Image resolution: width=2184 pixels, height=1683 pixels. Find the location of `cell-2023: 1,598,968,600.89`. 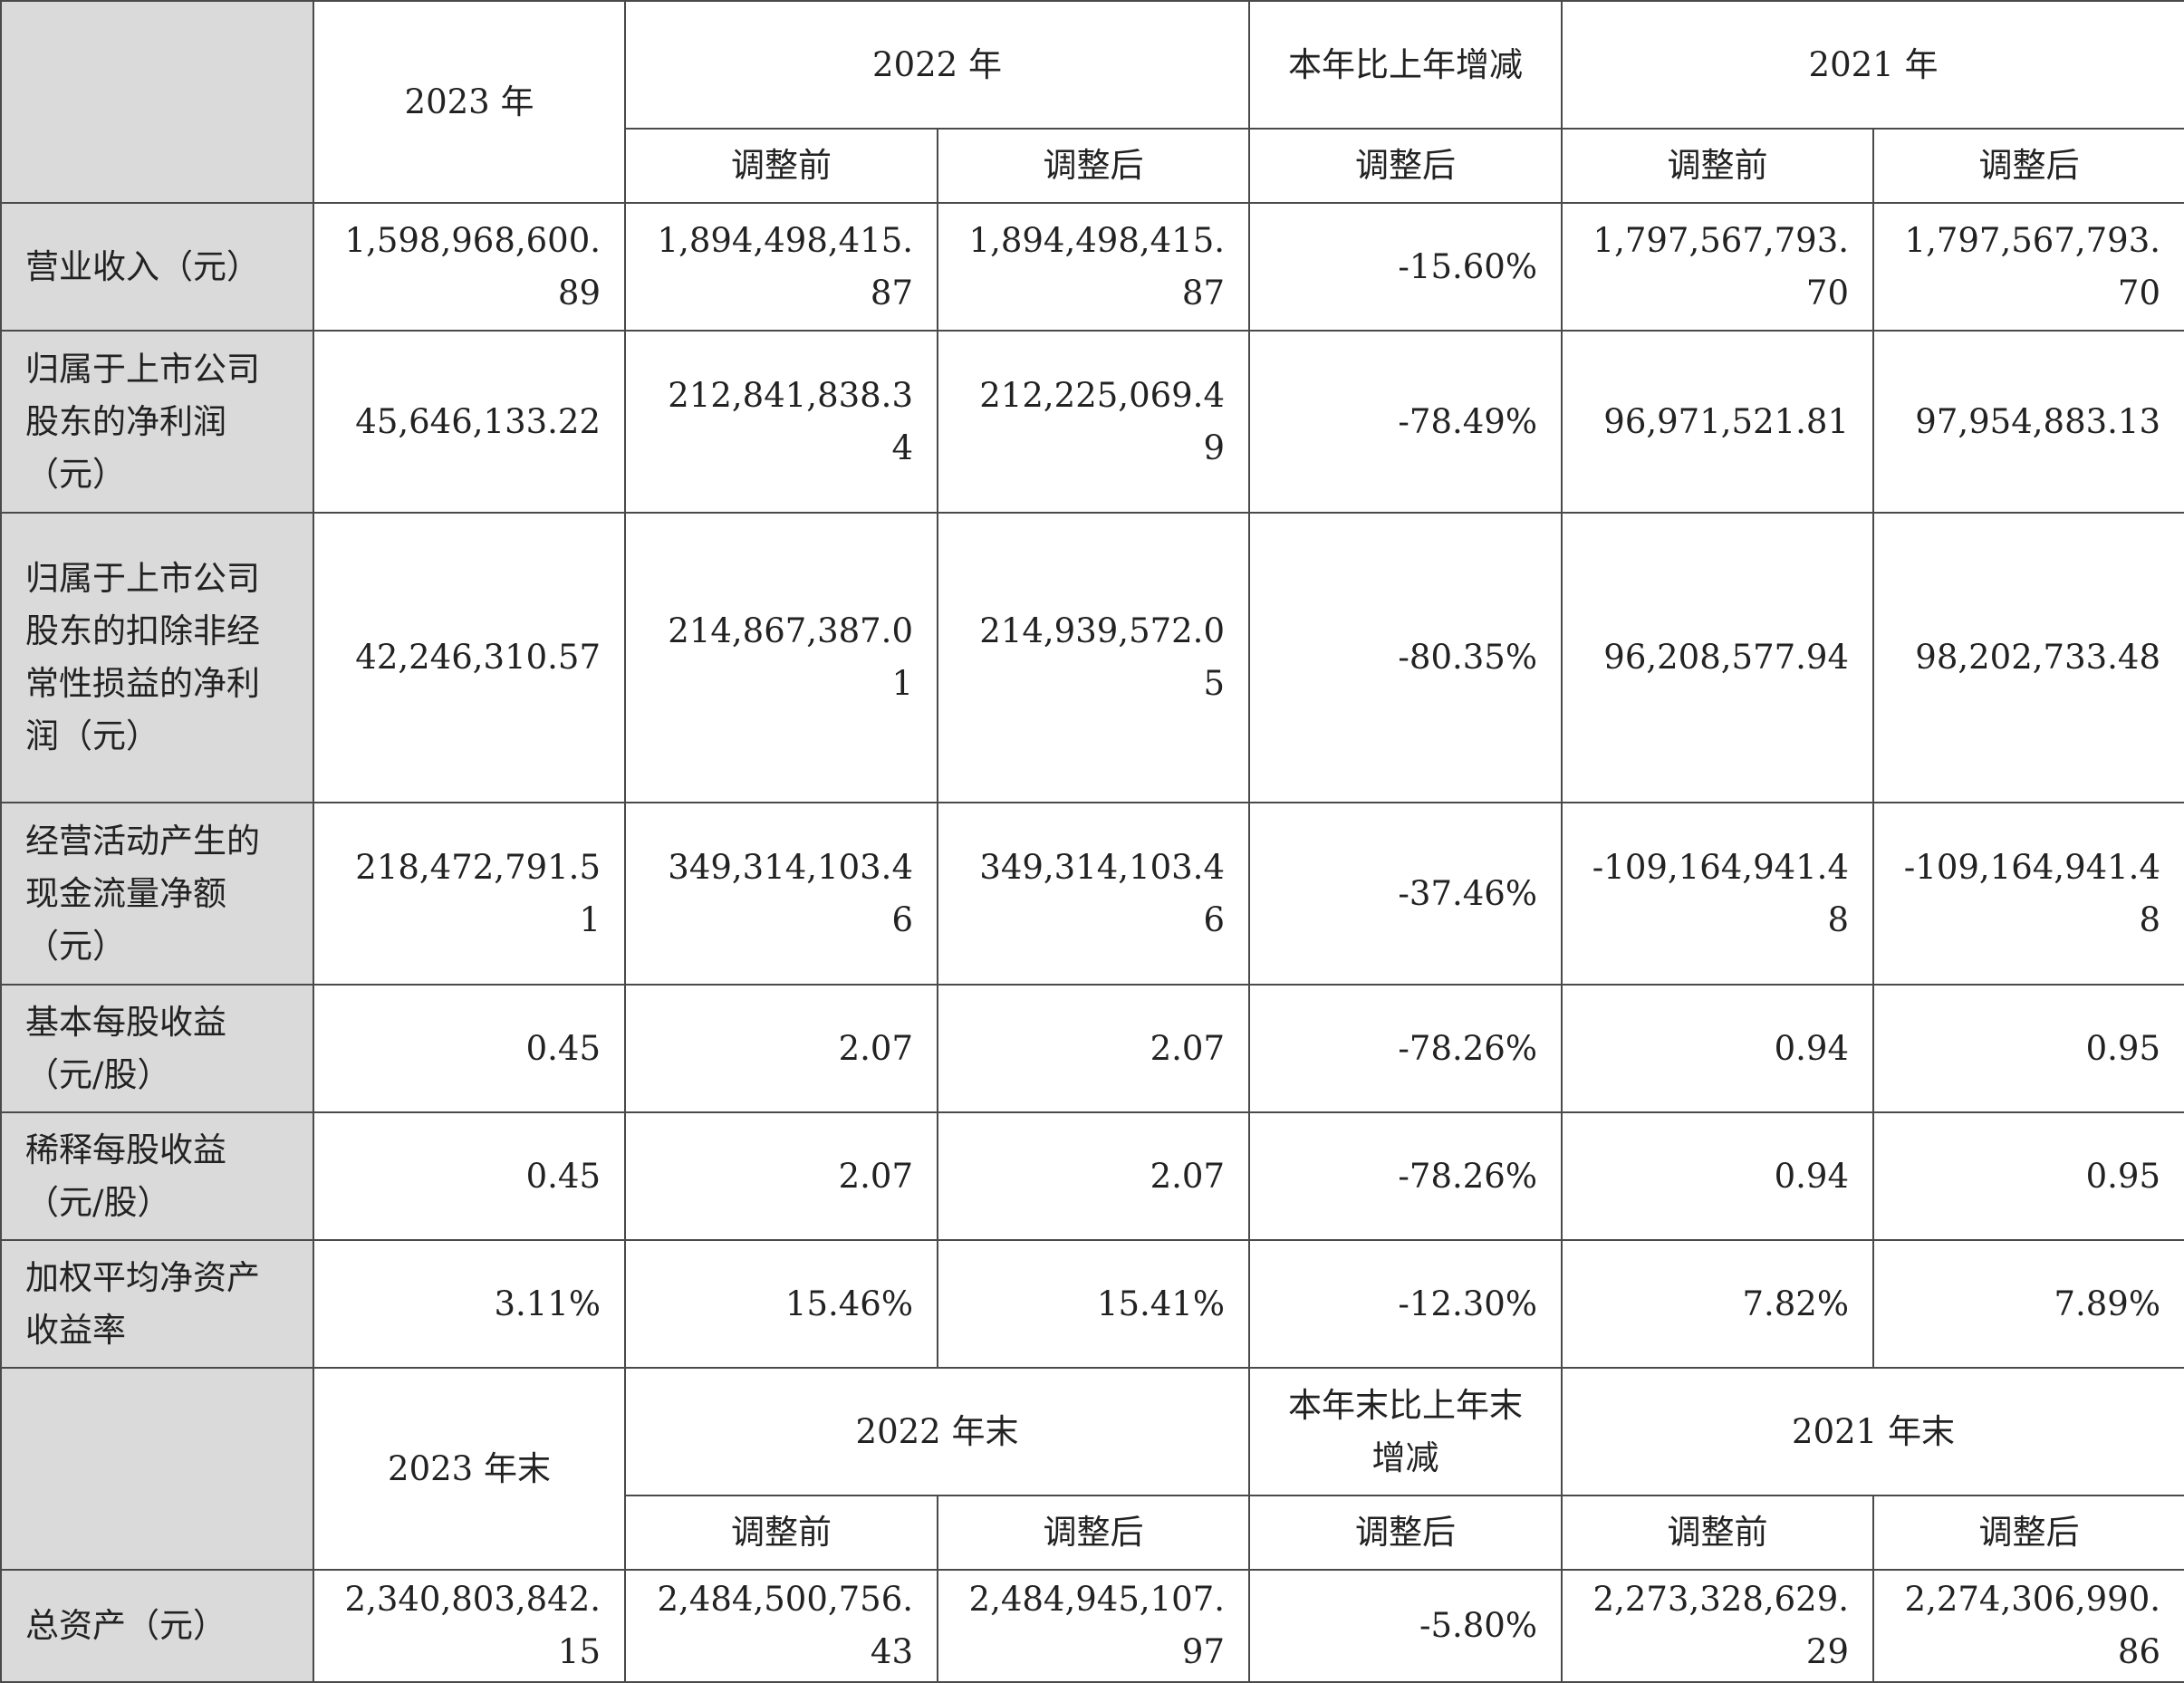

cell-2023: 1,598,968,600.89 is located at coordinates (470, 267).